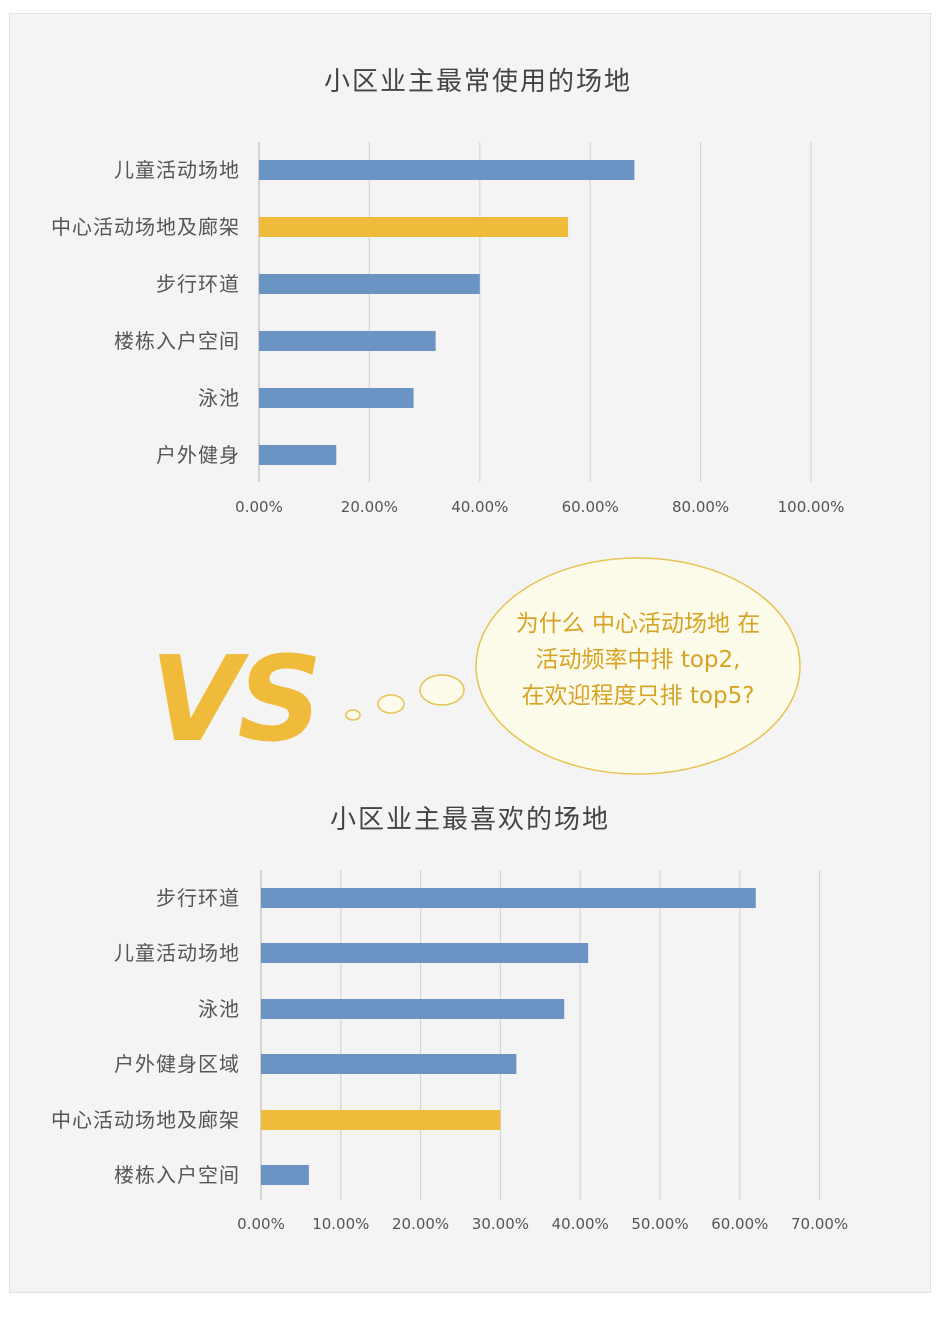 Image resolution: width=942 pixels, height=1324 pixels. I want to click on thought-bubble-body, so click(638, 666).